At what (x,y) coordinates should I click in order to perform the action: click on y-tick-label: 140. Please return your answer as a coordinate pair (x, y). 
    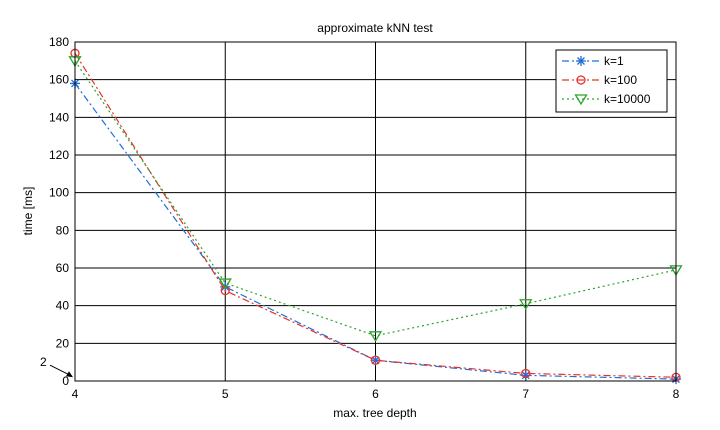
    Looking at the image, I should click on (59, 117).